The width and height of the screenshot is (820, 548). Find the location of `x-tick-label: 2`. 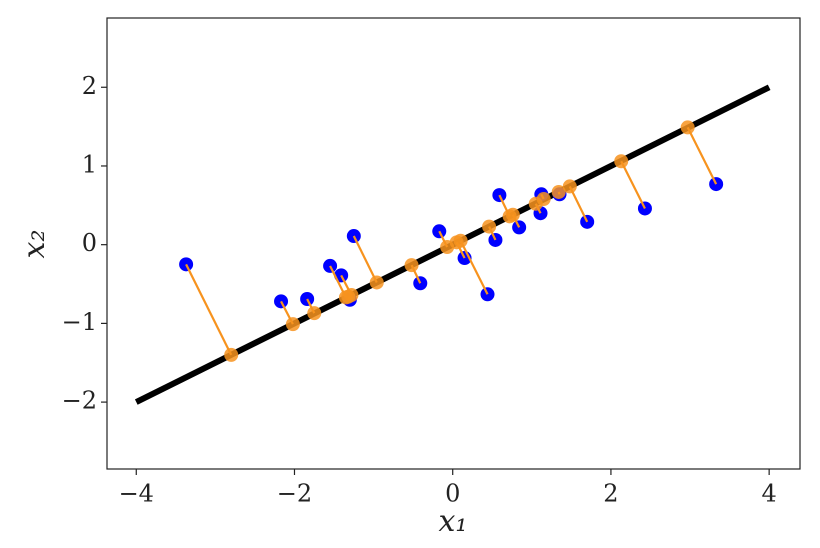

x-tick-label: 2 is located at coordinates (610, 494).